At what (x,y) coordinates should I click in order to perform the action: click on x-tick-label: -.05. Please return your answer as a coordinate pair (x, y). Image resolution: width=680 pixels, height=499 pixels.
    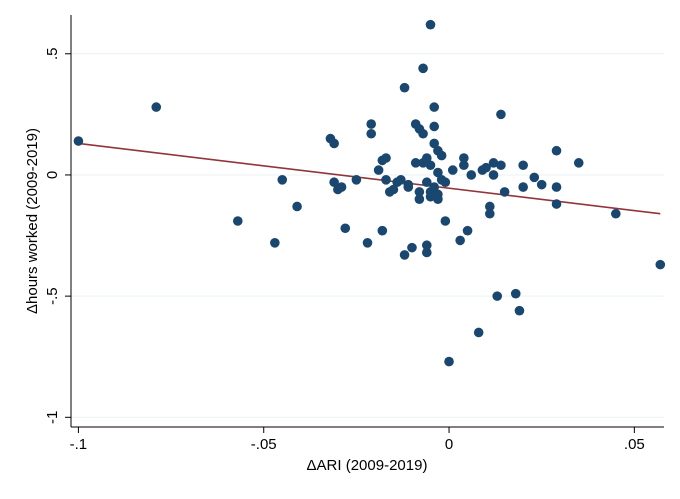
    Looking at the image, I should click on (264, 444).